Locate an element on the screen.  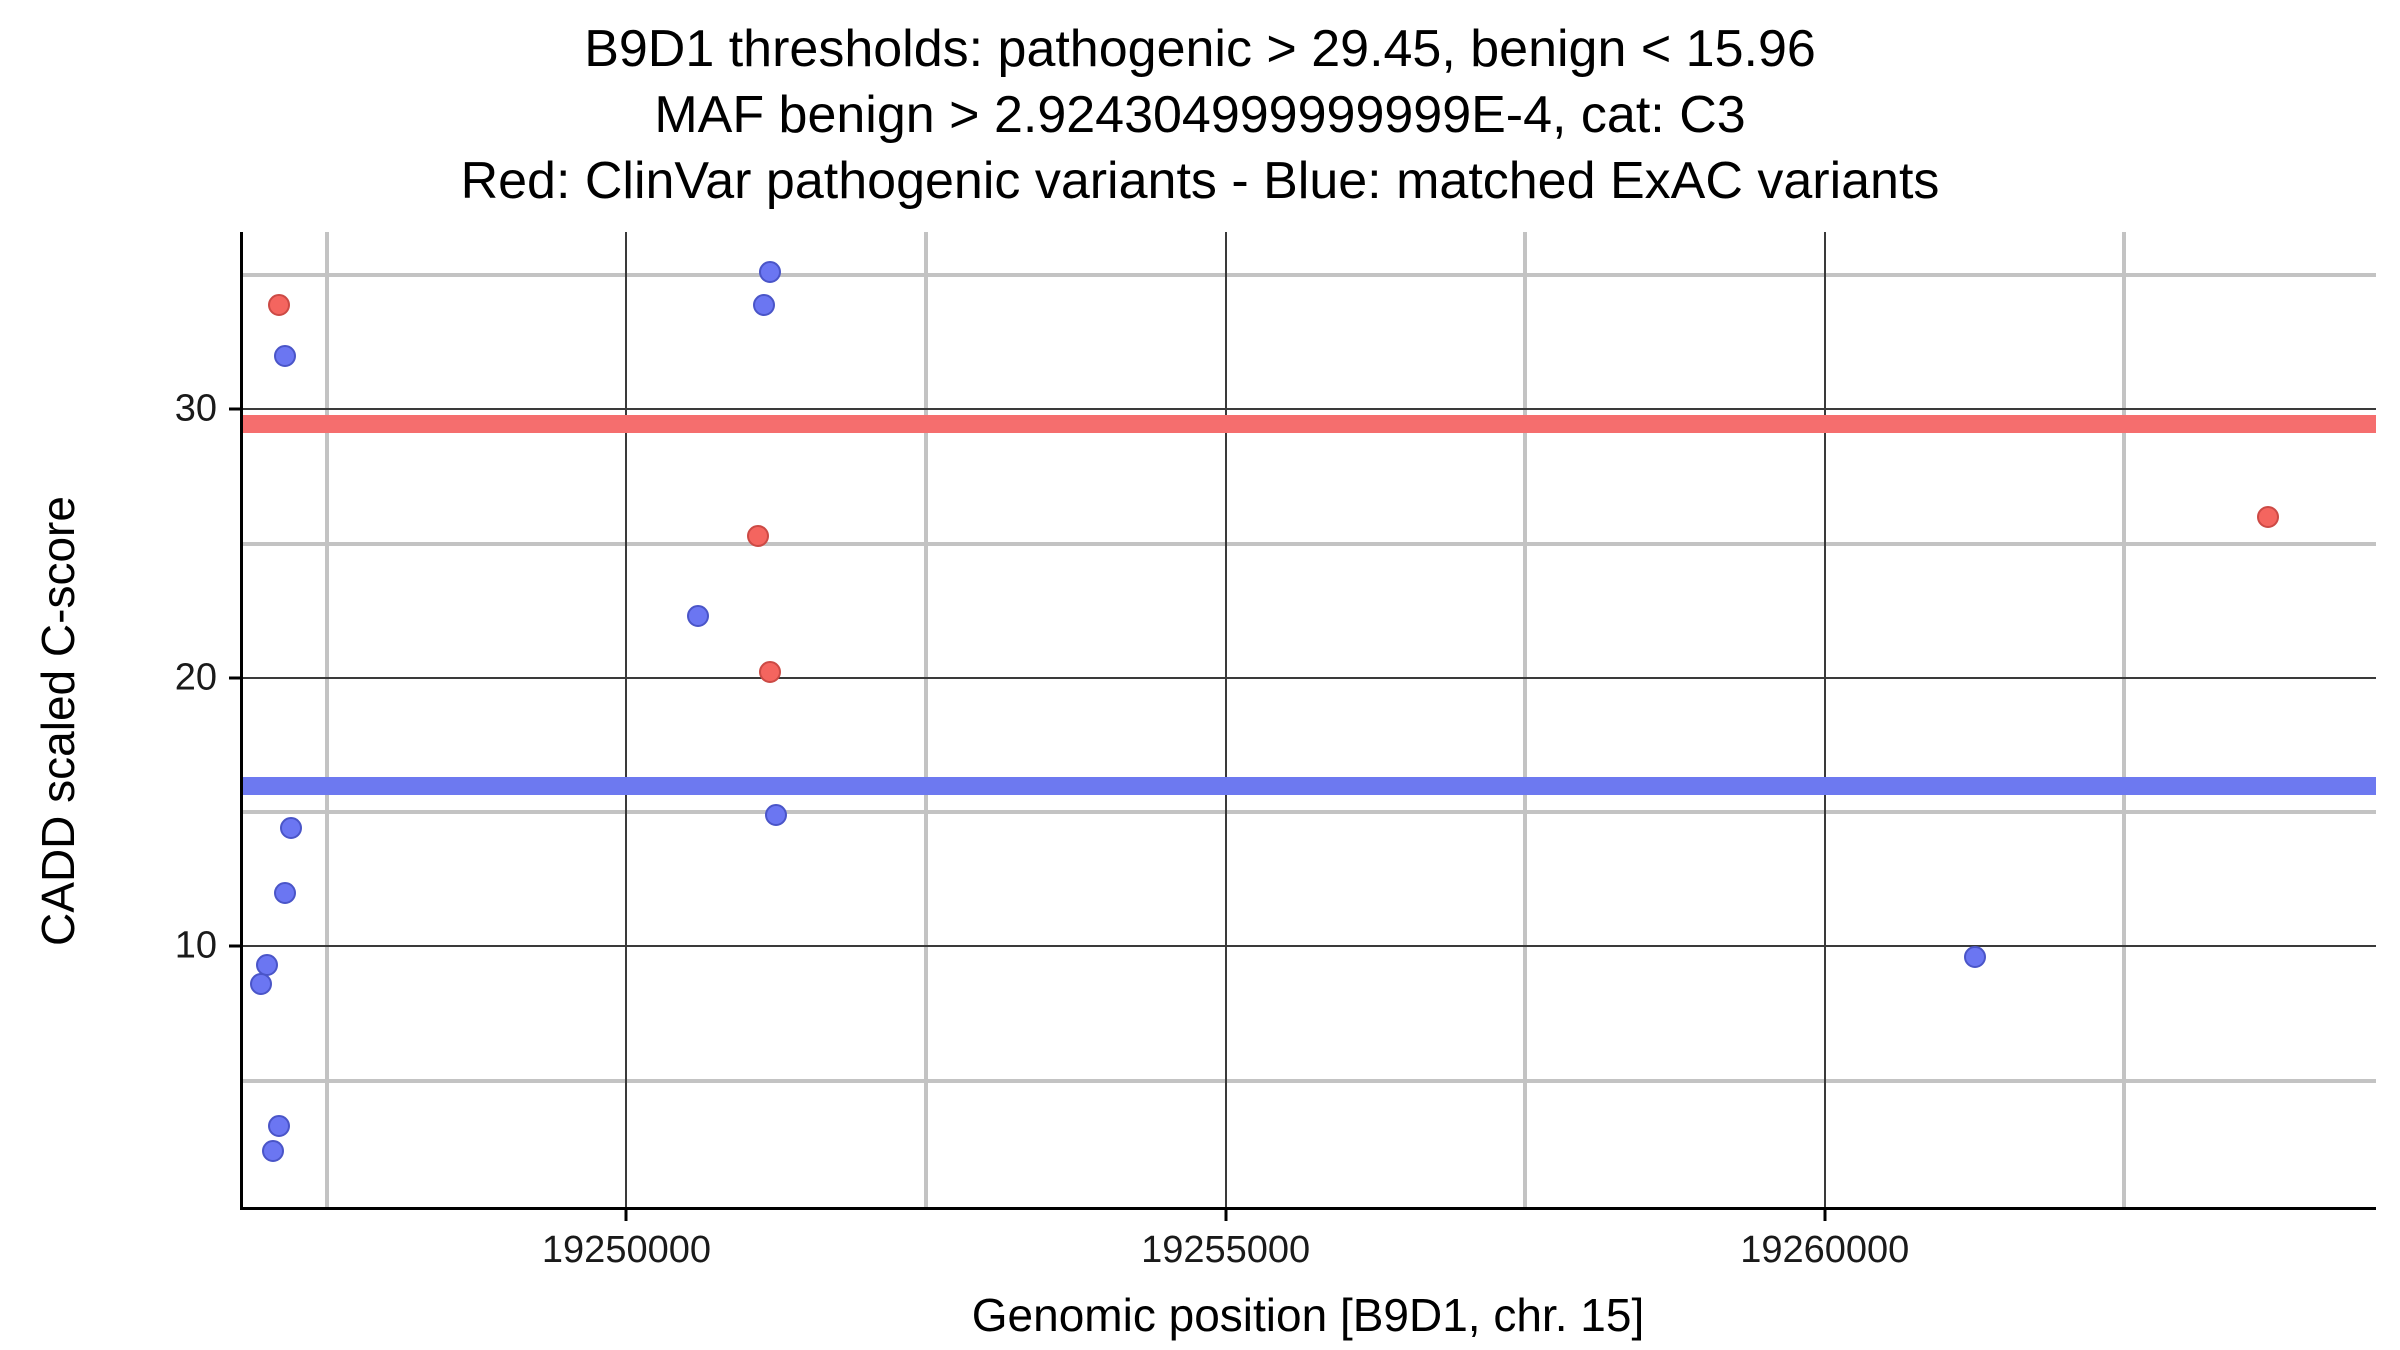
x-axis-title: Genomic position [B9D1, chr. 15] is located at coordinates (1308, 1315).